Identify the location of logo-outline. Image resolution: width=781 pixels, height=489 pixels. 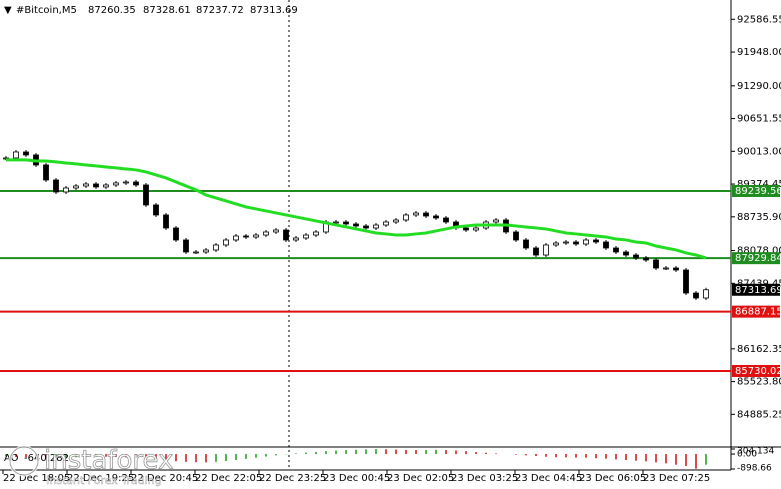
(24, 461).